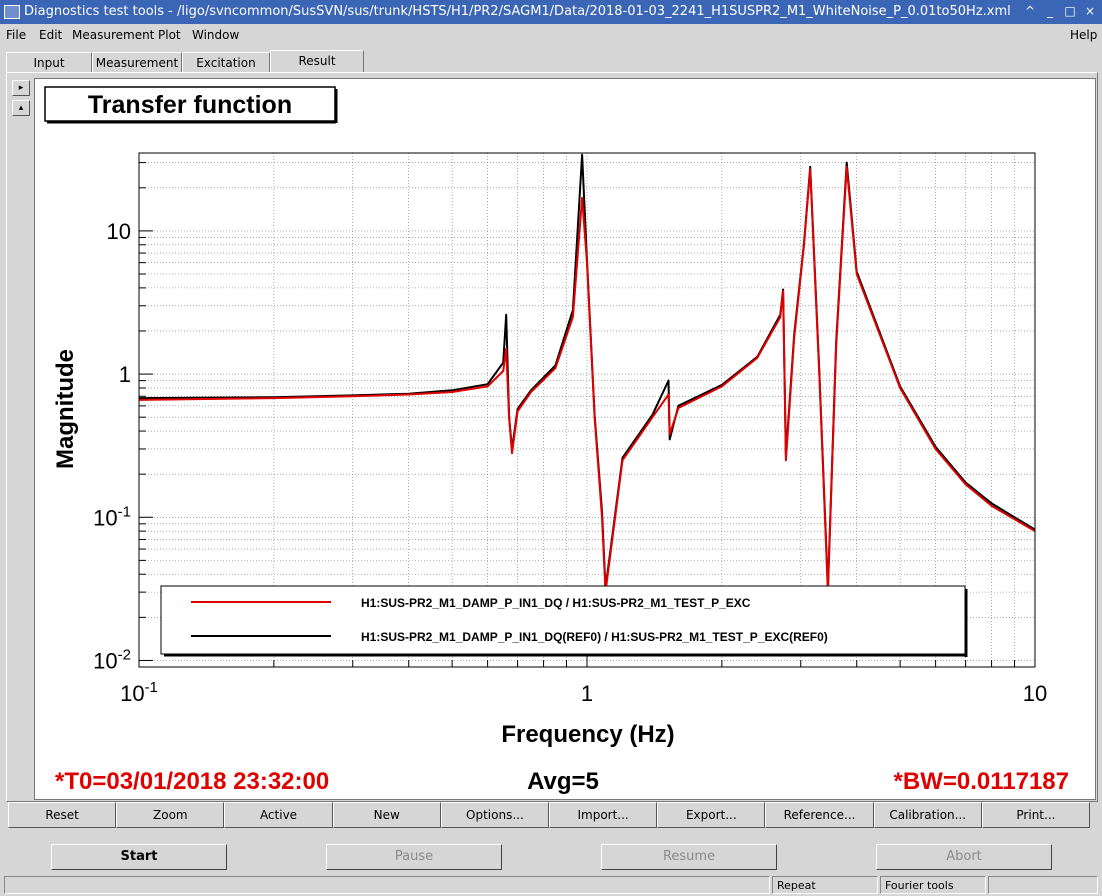 The height and width of the screenshot is (896, 1102). I want to click on menu-measurement: Measurement, so click(113, 35).